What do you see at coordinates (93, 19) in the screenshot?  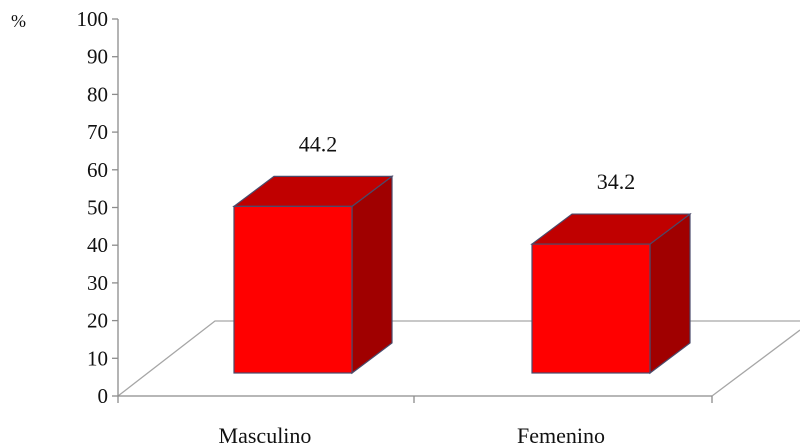 I see `y-tick-label: 100` at bounding box center [93, 19].